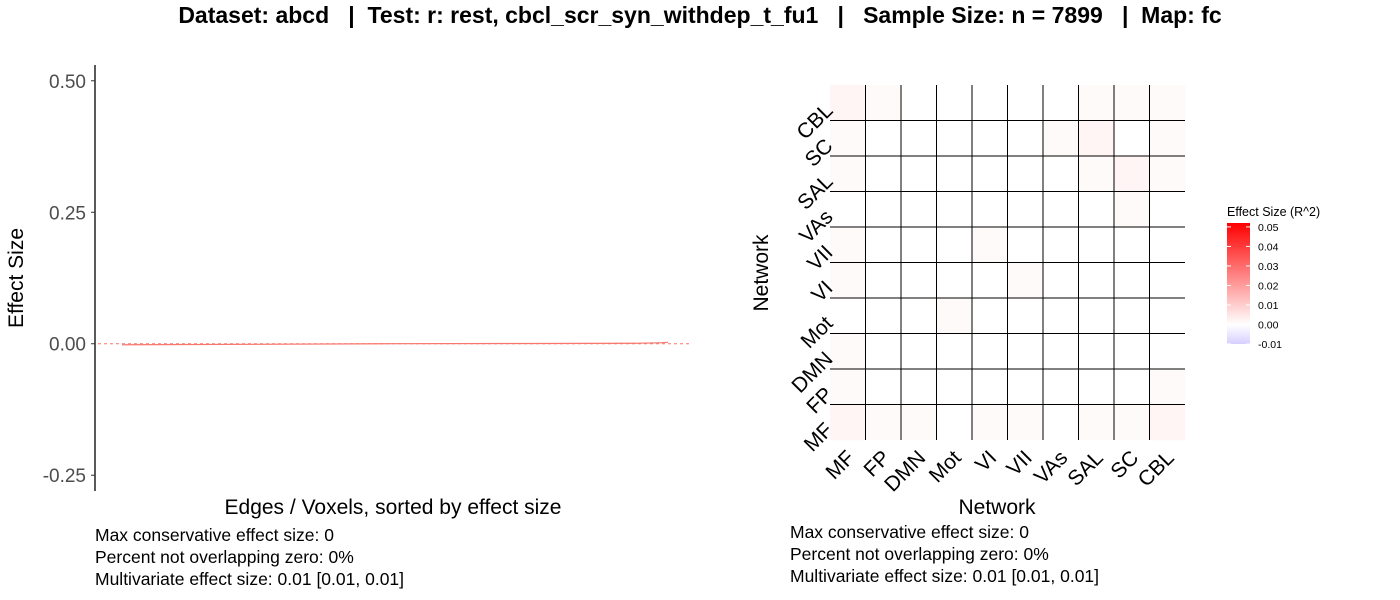  What do you see at coordinates (841, 465) in the screenshot?
I see `heatmap-x-tick-label: MF` at bounding box center [841, 465].